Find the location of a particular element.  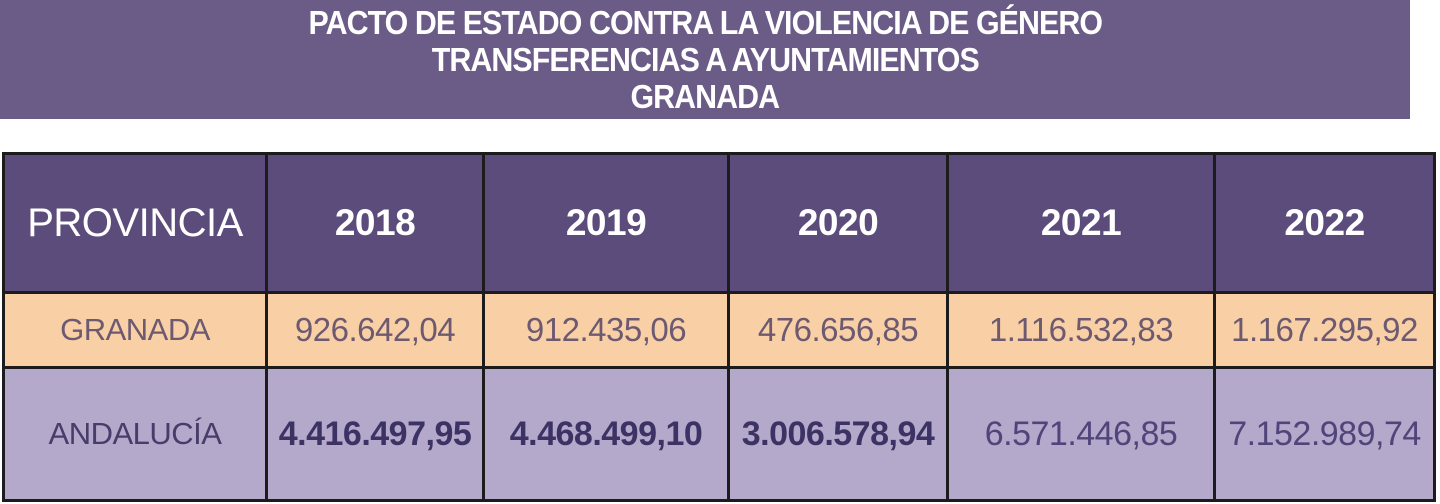

banner-title-line-2: TRANSFERENCIAS A AYUNTAMIENTOS is located at coordinates (705, 59).